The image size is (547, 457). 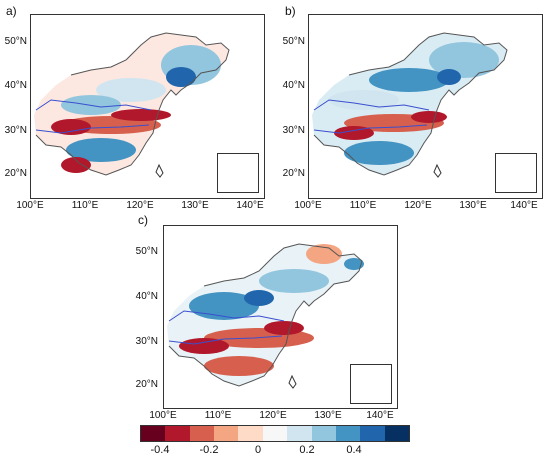 I want to click on panel-c-label: c), so click(x=143, y=220).